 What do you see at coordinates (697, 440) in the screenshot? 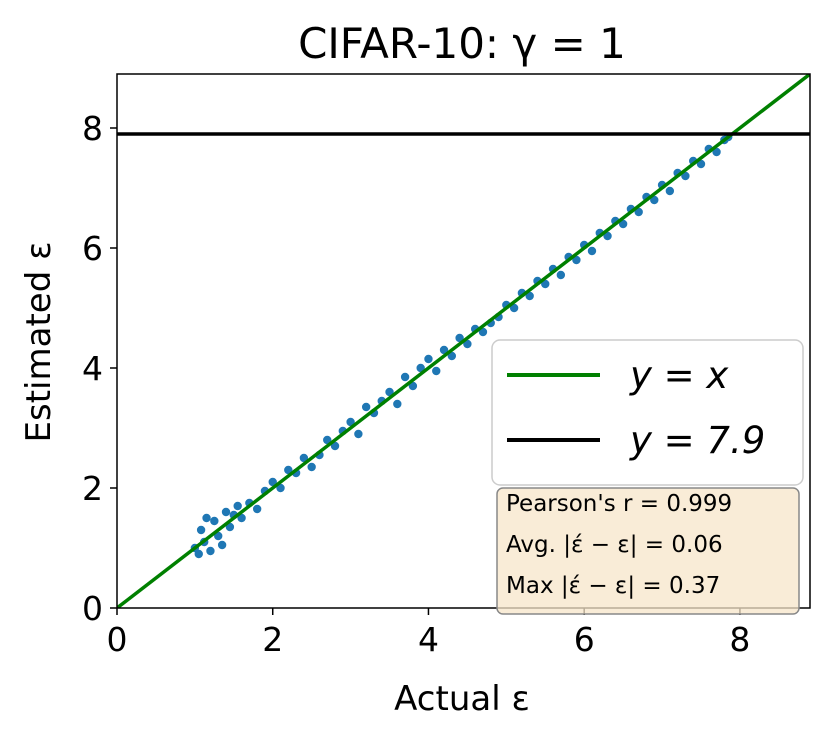
I see `legend-label-y-equals-7-9: y = 7.9` at bounding box center [697, 440].